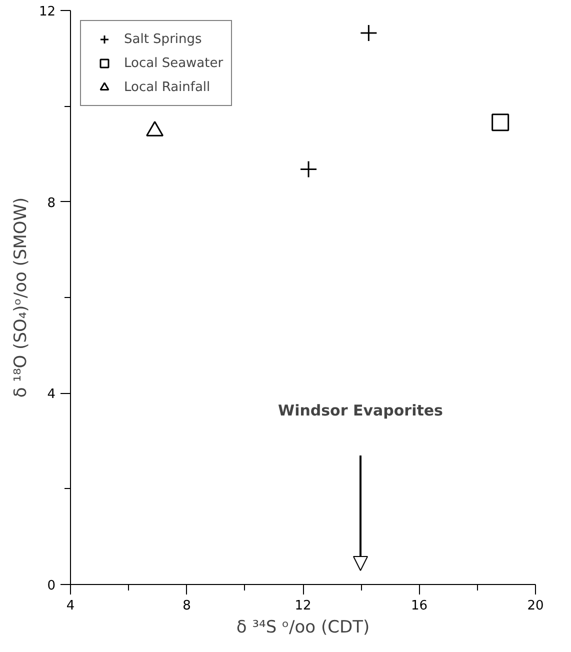 This screenshot has width=571, height=652. What do you see at coordinates (20, 297) in the screenshot?
I see `y-axis-title: δ ¹⁸O (SO₄)ᵒ/oo (SMOW)` at bounding box center [20, 297].